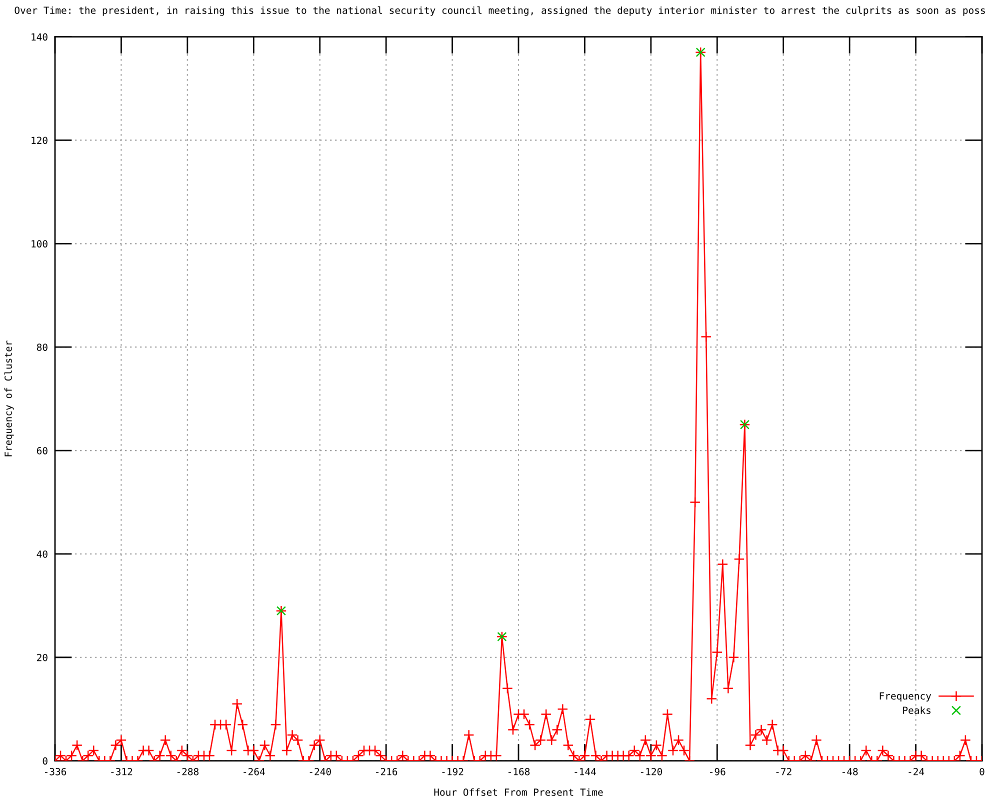 The image size is (1000, 800). I want to click on y-tick-label: 120, so click(40, 140).